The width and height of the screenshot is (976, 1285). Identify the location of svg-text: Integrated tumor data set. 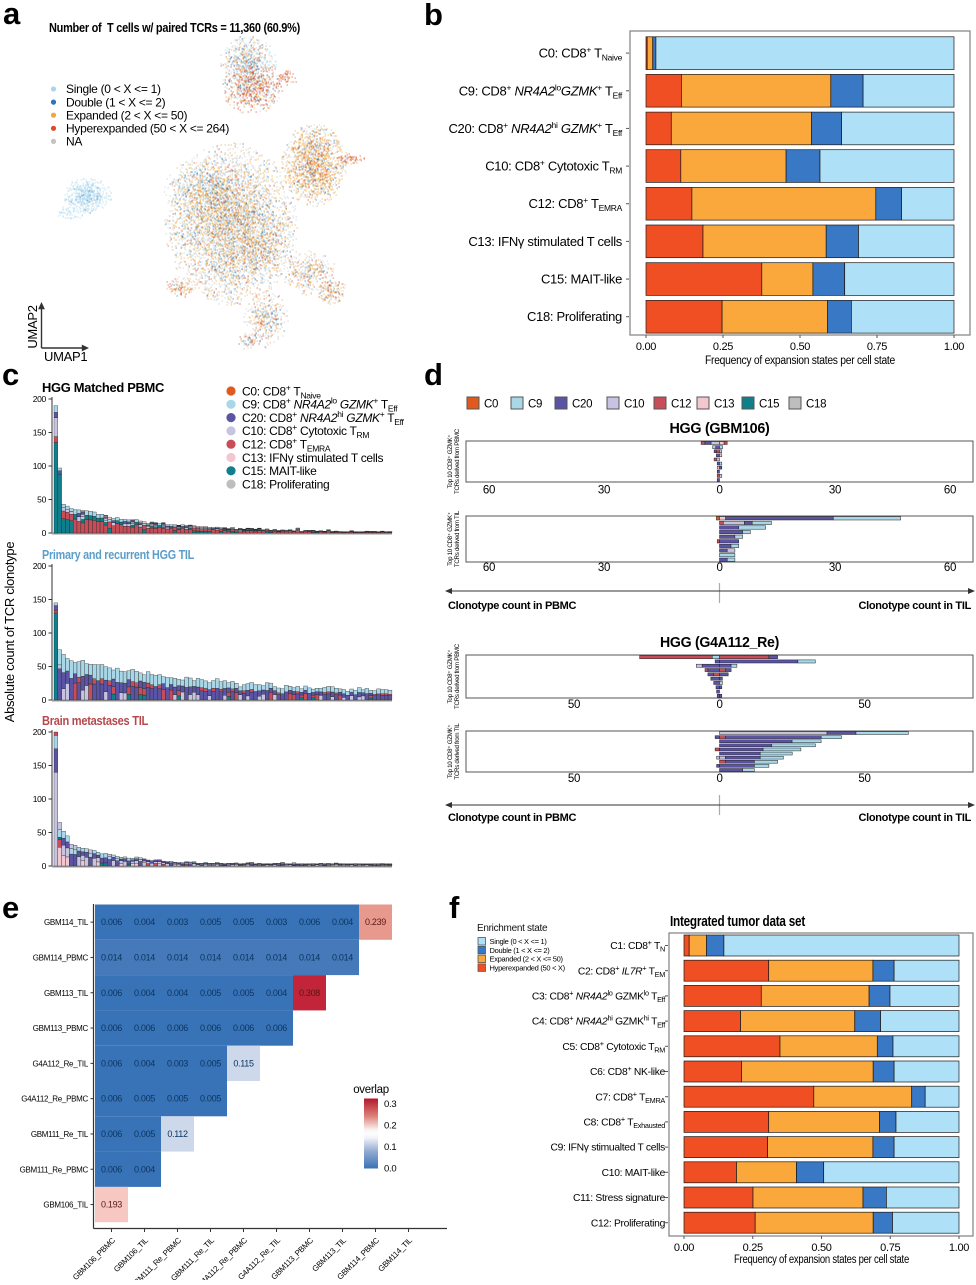
(737, 921).